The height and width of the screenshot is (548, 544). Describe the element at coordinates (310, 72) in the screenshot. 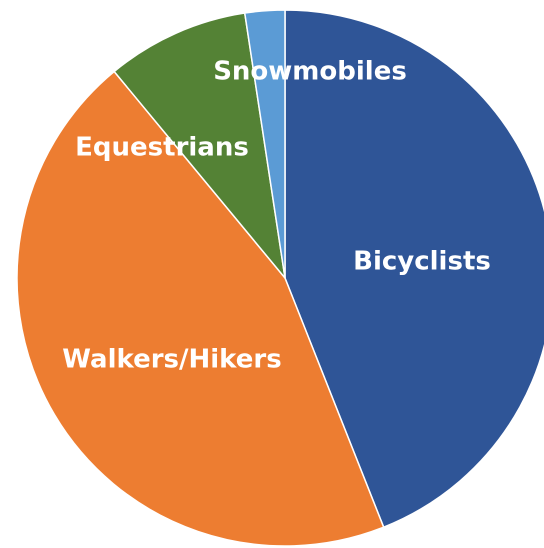

I see `slice-label: Snowmobiles` at that location.